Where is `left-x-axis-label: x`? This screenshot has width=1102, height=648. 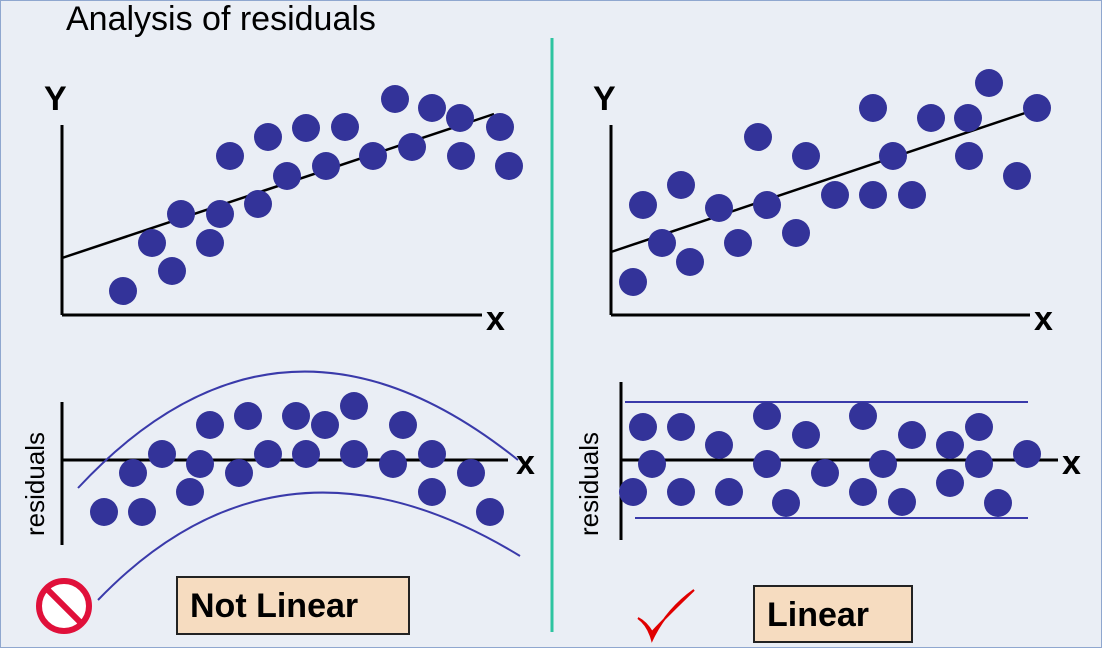 left-x-axis-label: x is located at coordinates (495, 319).